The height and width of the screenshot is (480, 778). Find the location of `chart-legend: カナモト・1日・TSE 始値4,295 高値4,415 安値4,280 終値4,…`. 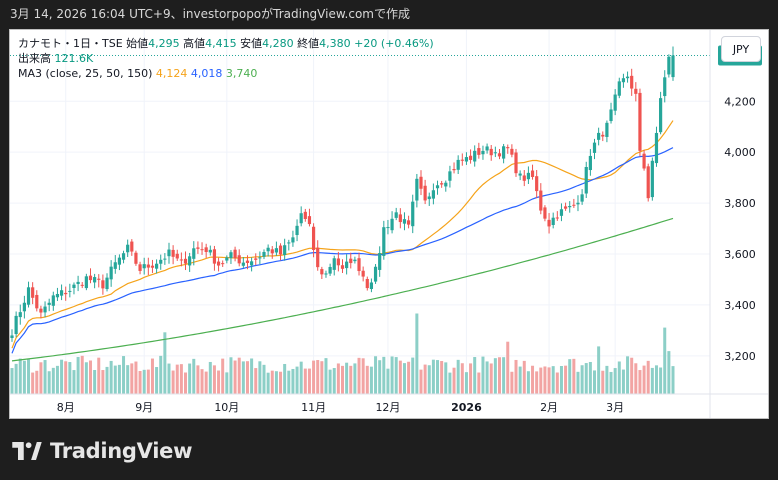

chart-legend: カナモト・1日・TSE 始値4,295 高値4,415 安値4,280 終値4,… is located at coordinates (226, 58).